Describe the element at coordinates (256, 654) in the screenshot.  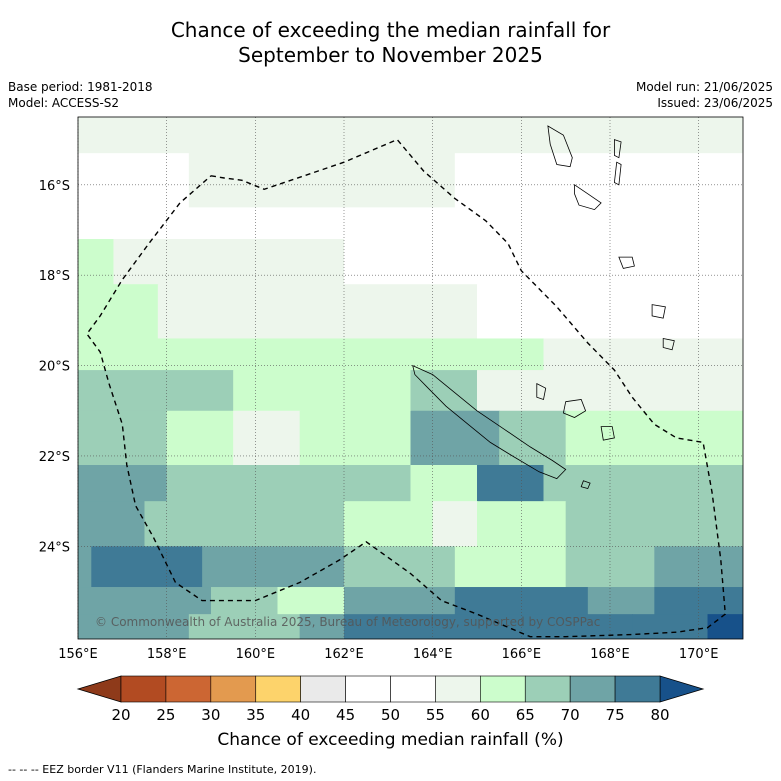
I see `x-tick-label: 160°E` at that location.